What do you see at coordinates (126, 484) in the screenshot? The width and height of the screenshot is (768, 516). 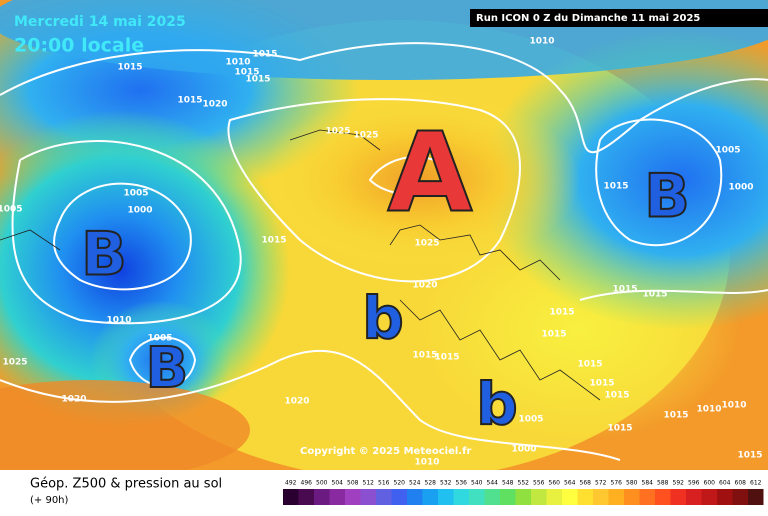 I see `legend-title: Géop. Z500 & pression au sol` at bounding box center [126, 484].